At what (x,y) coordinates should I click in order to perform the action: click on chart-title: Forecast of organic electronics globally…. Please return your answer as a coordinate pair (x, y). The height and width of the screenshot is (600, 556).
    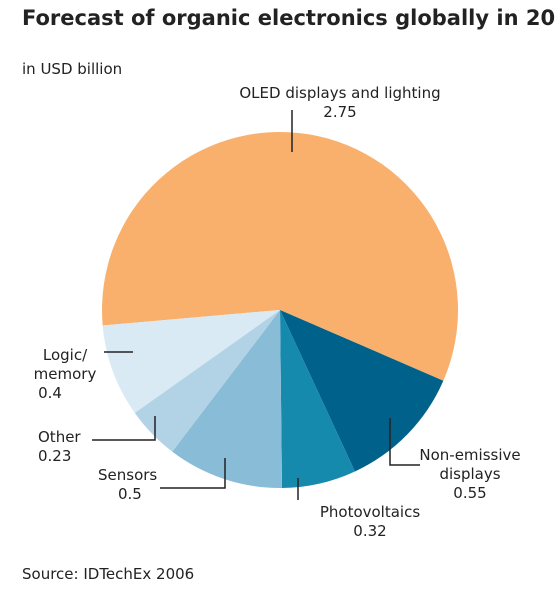
    Looking at the image, I should click on (289, 18).